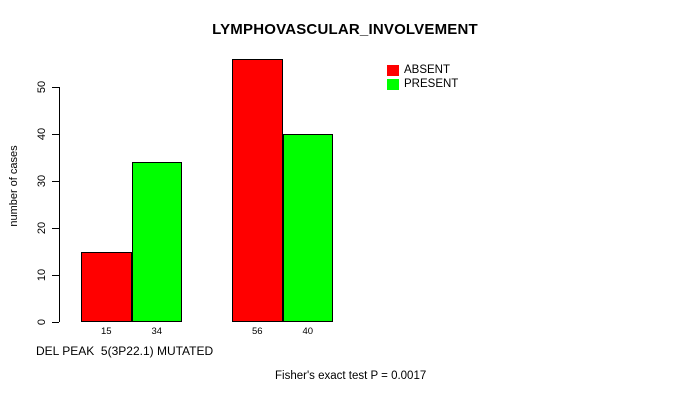 This screenshot has width=690, height=400. What do you see at coordinates (42, 87) in the screenshot?
I see `y-tick-label: 50` at bounding box center [42, 87].